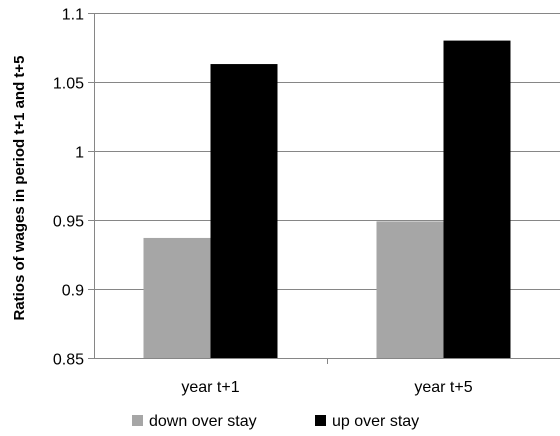 The image size is (560, 436). What do you see at coordinates (68, 222) in the screenshot?
I see `y-tick-label: 0.95` at bounding box center [68, 222].